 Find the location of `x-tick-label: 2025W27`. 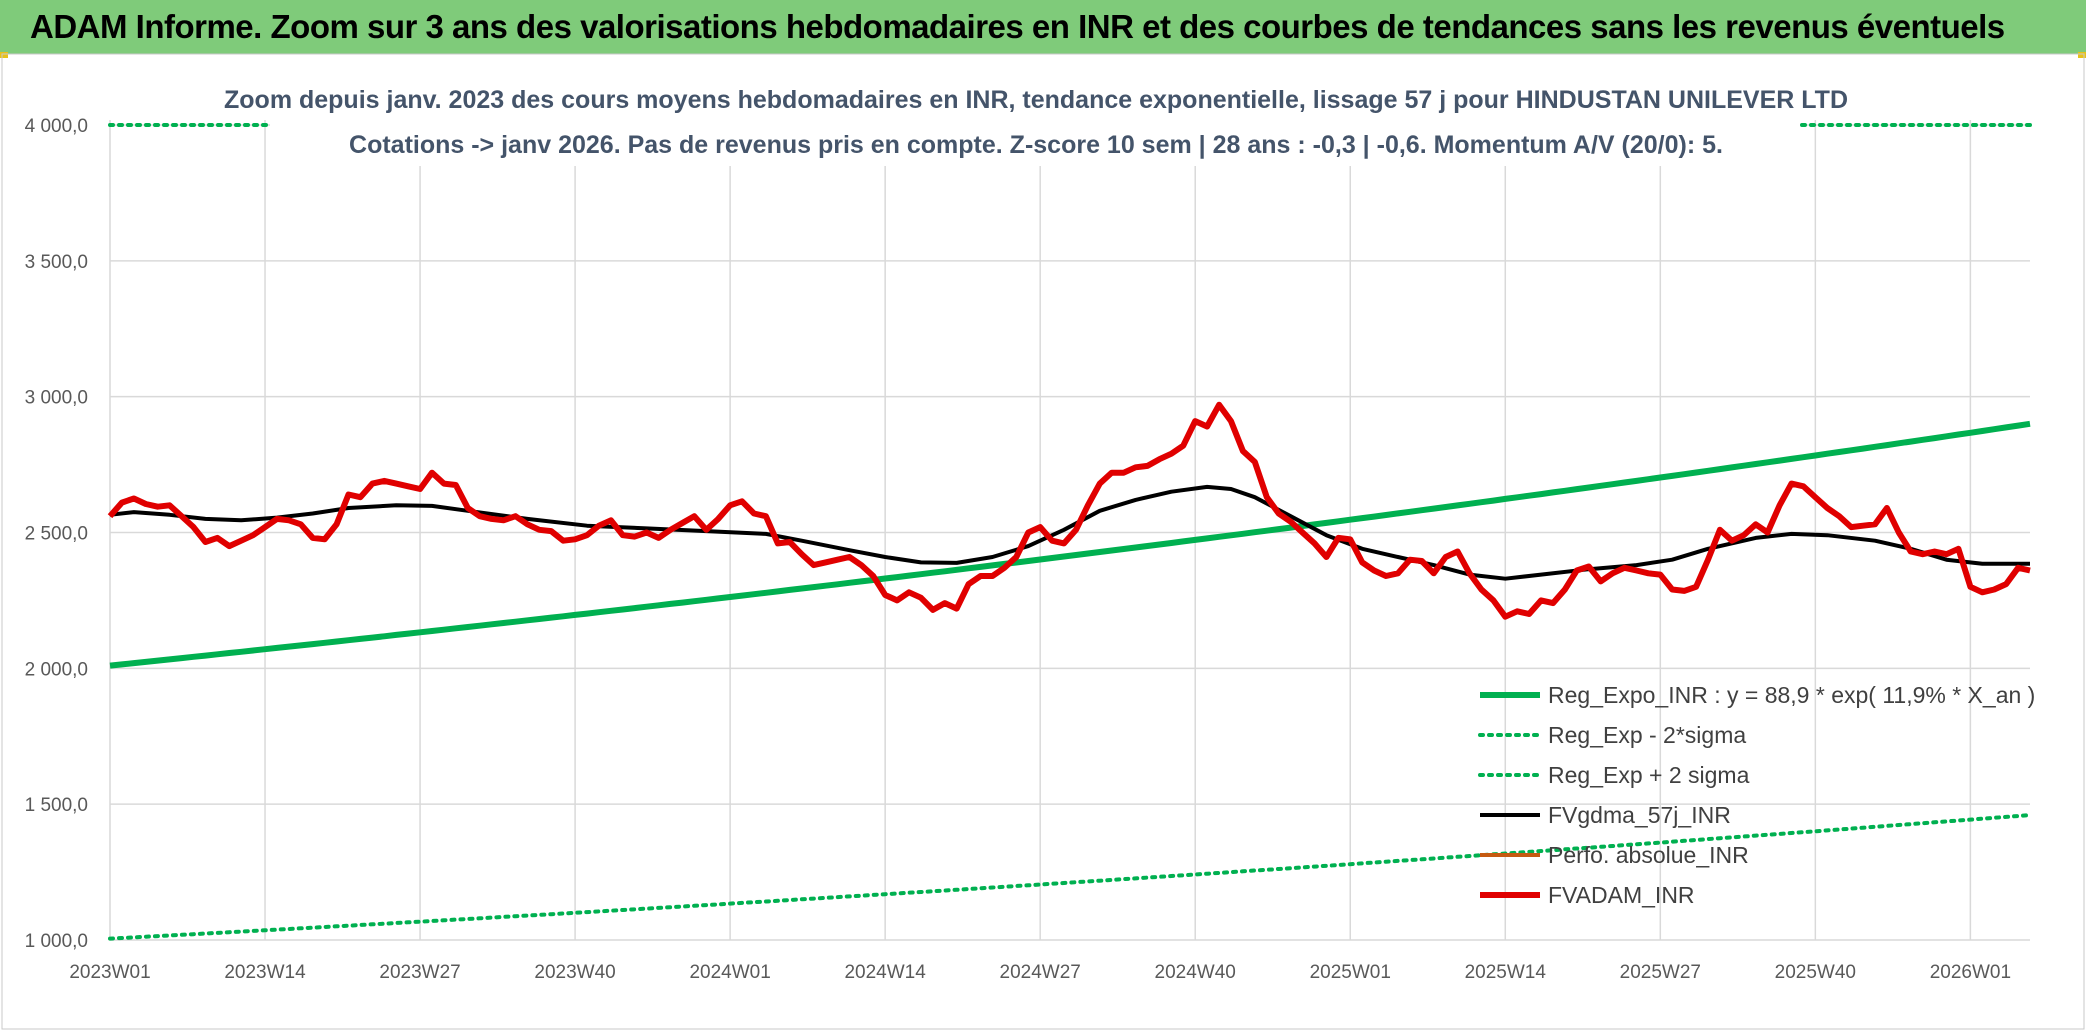

x-tick-label: 2025W27 is located at coordinates (1660, 972).